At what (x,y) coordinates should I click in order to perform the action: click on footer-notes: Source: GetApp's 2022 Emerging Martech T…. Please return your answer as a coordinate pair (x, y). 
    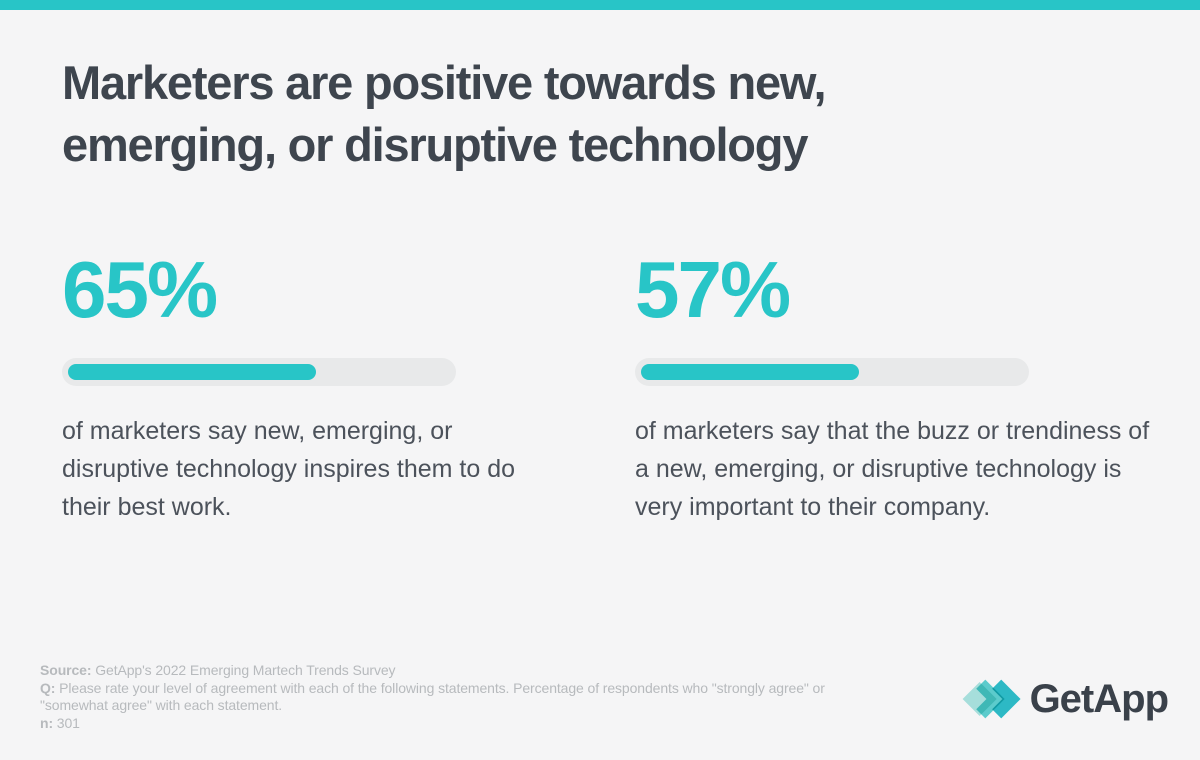
    Looking at the image, I should click on (450, 697).